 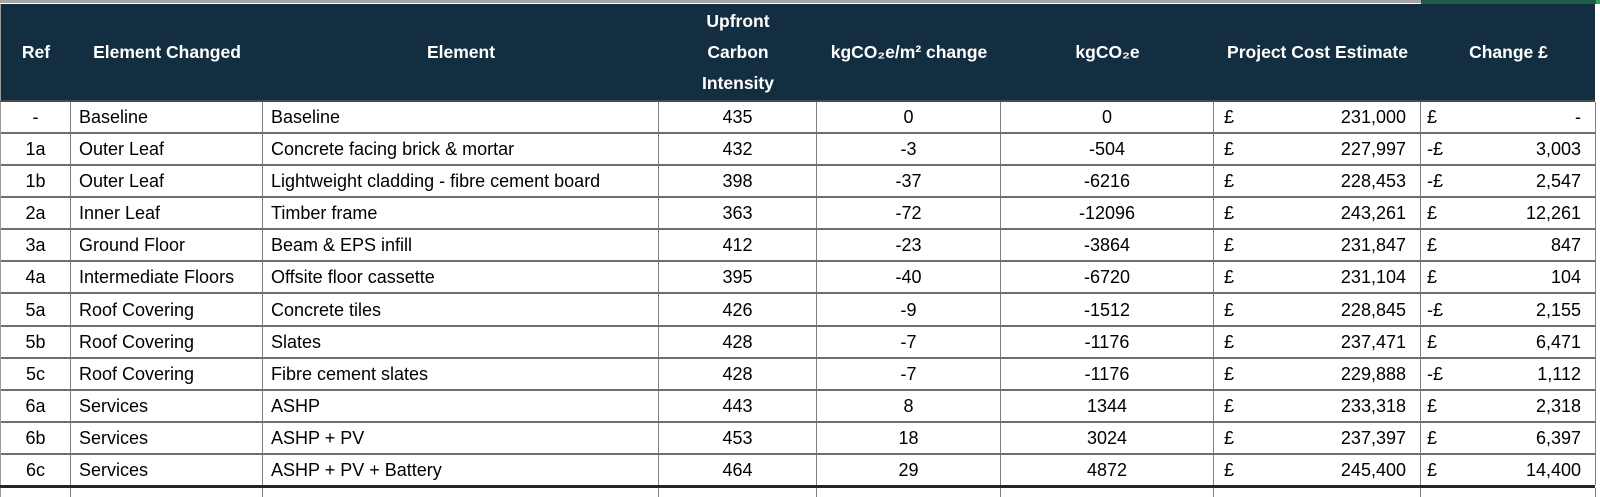 What do you see at coordinates (461, 213) in the screenshot?
I see `cell-element: Timber frame` at bounding box center [461, 213].